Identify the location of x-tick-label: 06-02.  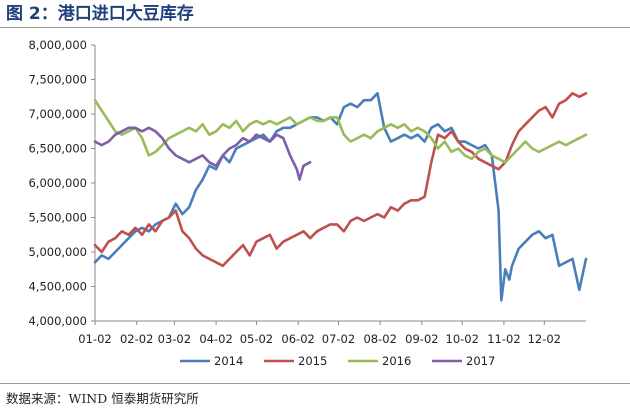
(297, 339).